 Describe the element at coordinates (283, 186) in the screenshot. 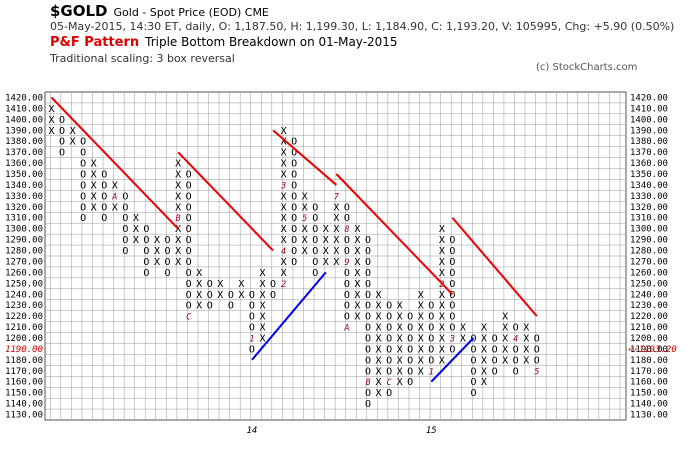

I see `month-marker: 3` at that location.